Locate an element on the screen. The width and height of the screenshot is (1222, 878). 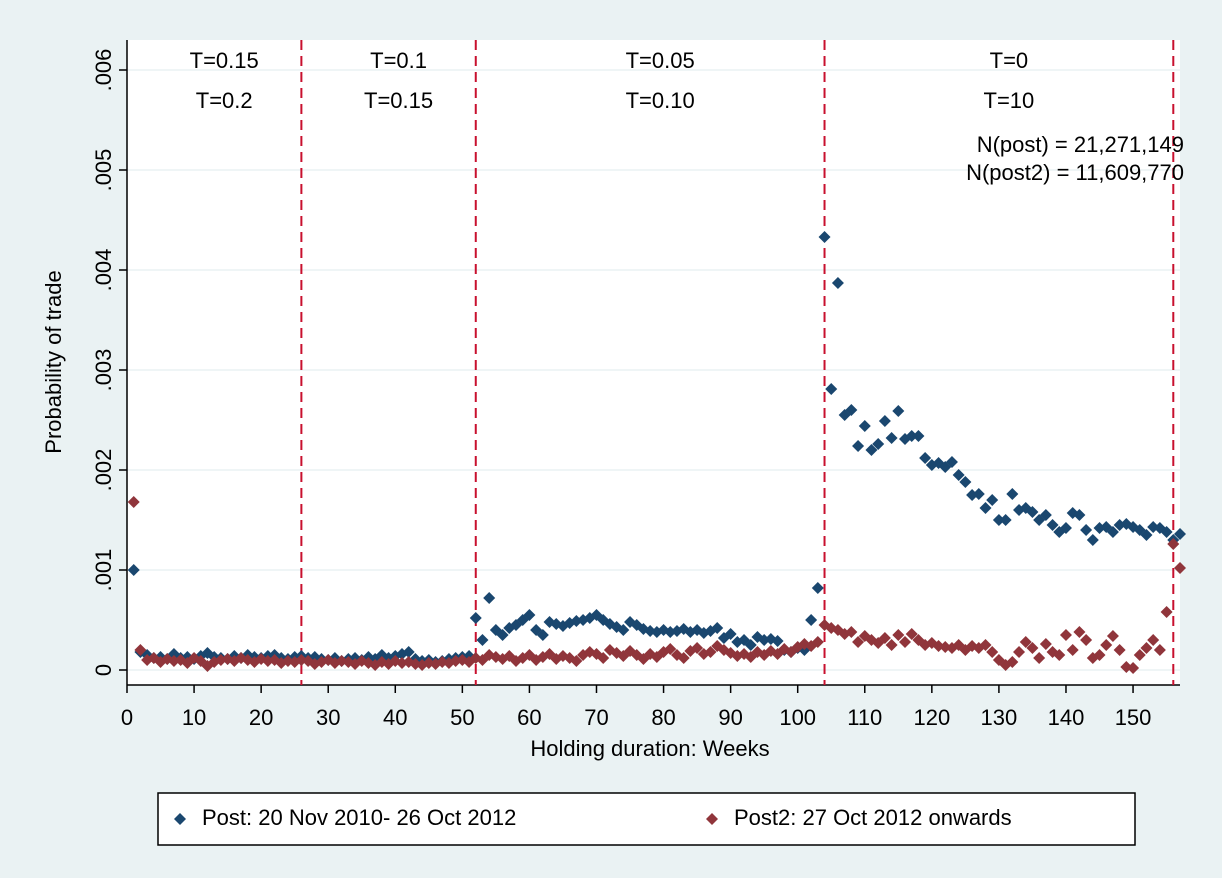
x-tick-label: 100 is located at coordinates (797, 717).